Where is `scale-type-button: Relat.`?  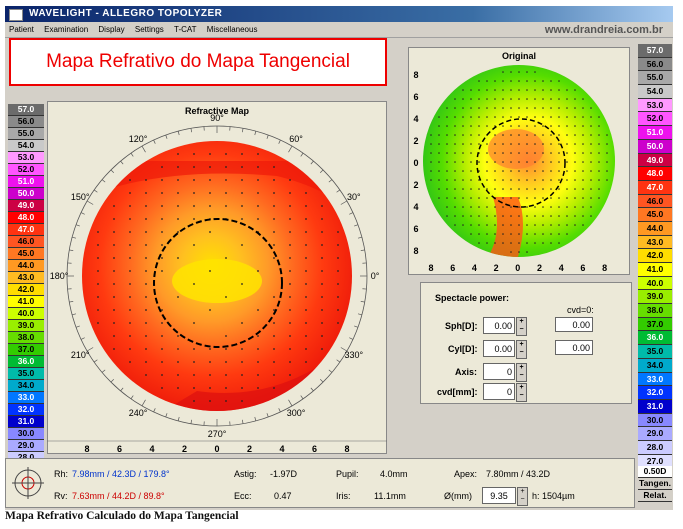
scale-type-button: Relat. is located at coordinates (655, 496).